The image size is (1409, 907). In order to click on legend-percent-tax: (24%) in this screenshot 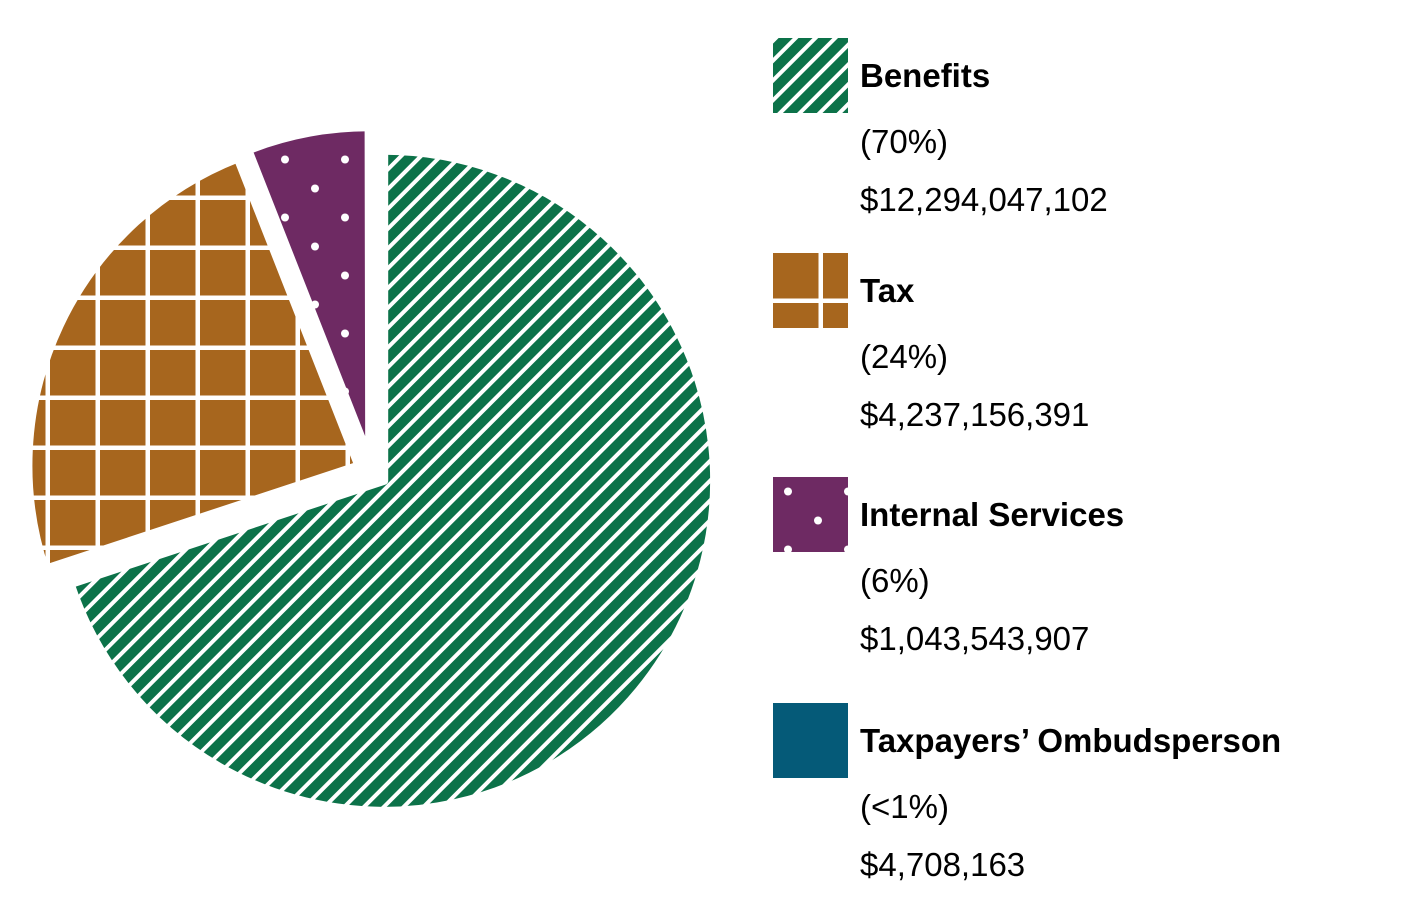, I will do `click(904, 356)`.